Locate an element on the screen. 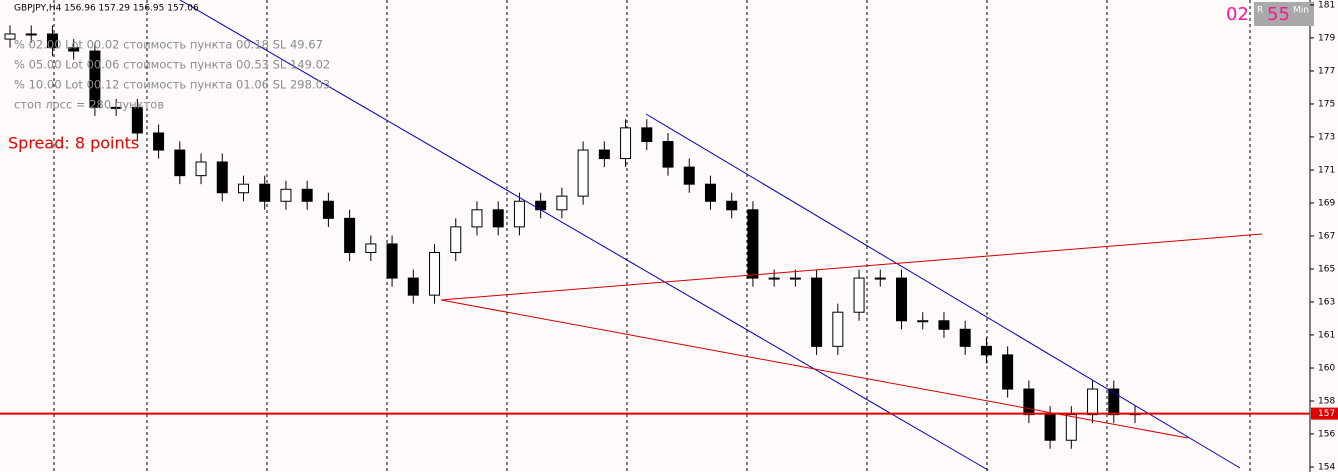  y-tick-label: 154 is located at coordinates (1326, 467).